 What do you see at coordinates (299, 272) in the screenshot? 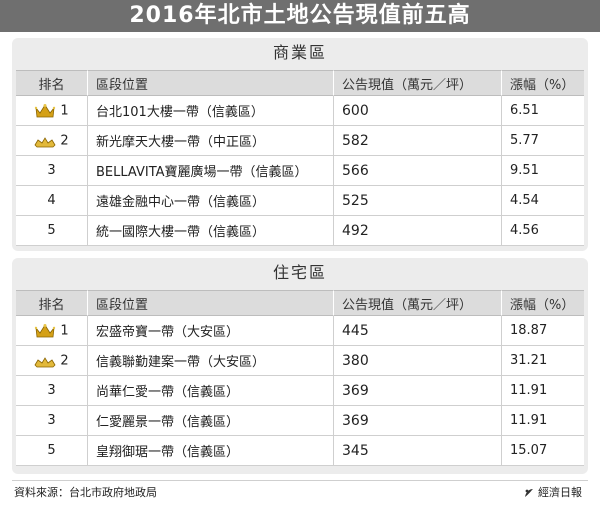
I see `section-title-residential: 住宅區` at bounding box center [299, 272].